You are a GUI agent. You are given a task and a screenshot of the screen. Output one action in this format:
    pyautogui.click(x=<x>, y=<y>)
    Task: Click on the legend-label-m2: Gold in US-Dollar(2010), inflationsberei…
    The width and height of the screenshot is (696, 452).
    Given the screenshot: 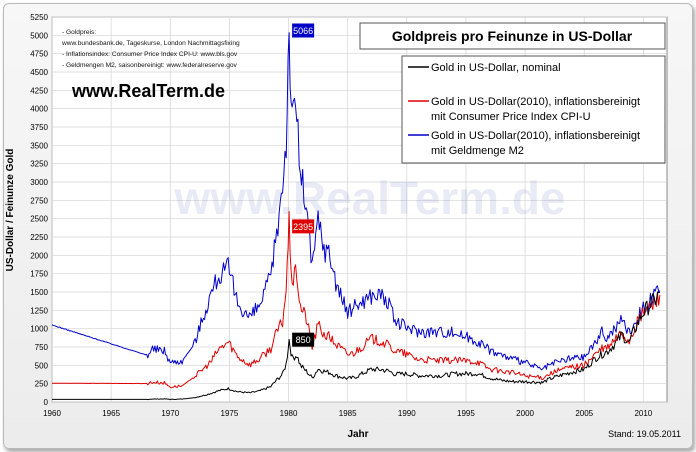 What is the action you would take?
    pyautogui.click(x=537, y=143)
    